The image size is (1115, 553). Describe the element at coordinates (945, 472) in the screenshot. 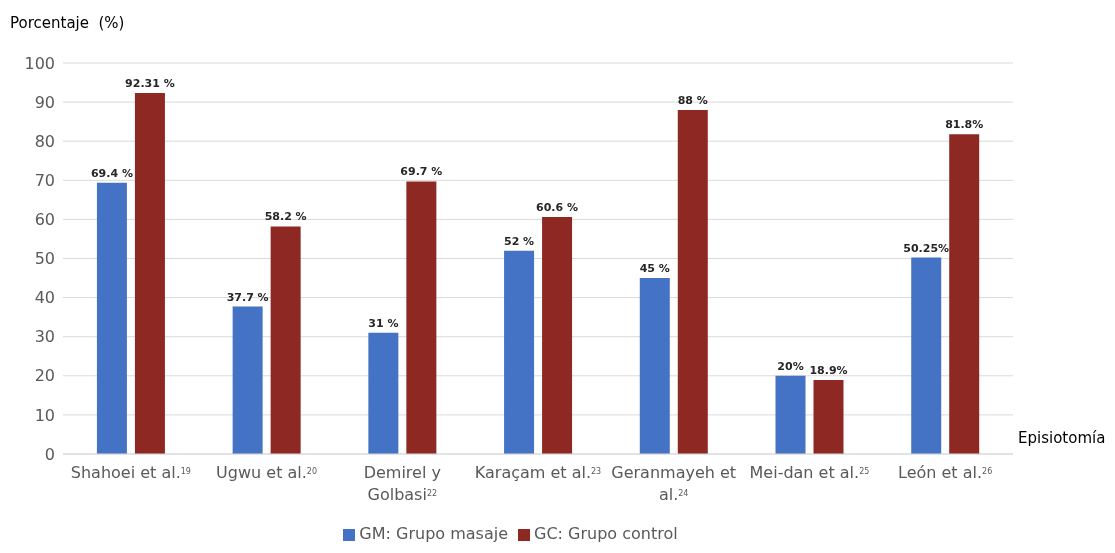

I see `x-tick-label: León et al.$^{26}$` at that location.